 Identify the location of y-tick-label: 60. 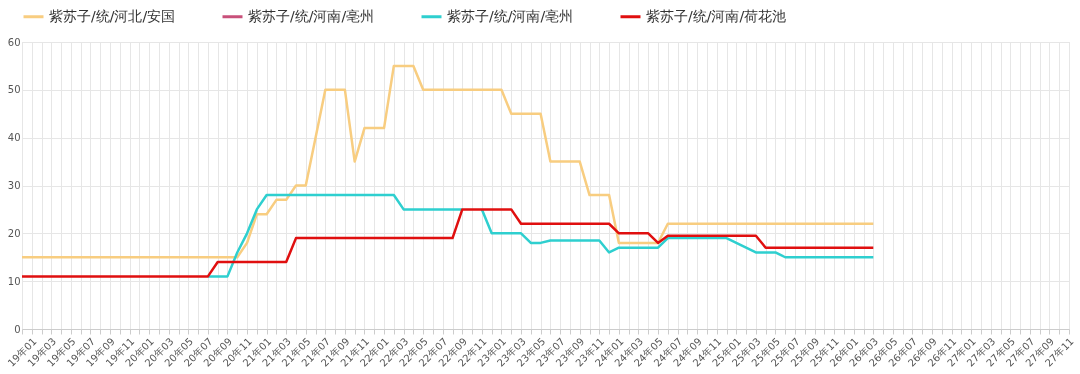
(14, 42).